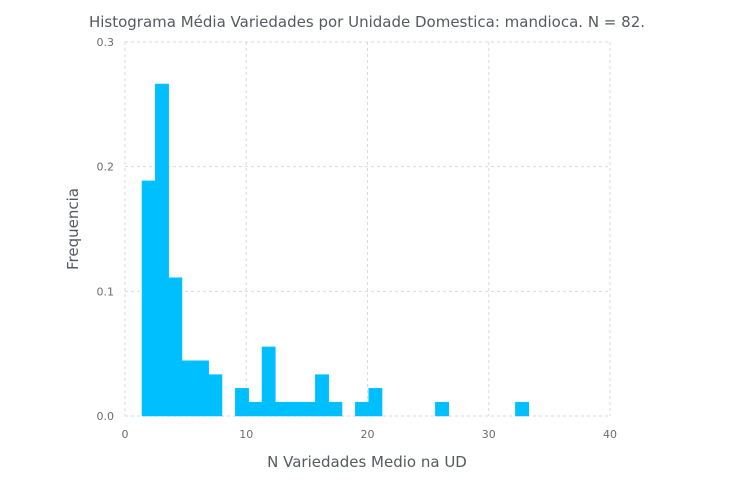  Describe the element at coordinates (367, 462) in the screenshot. I see `x-axis-label: N Variedades Medio na UD` at that location.